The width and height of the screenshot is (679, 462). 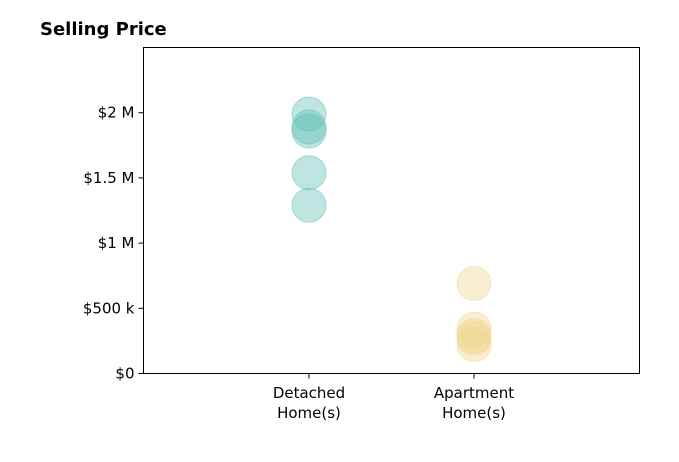 What do you see at coordinates (393, 397) in the screenshot?
I see `x-axis: Detached Home(s) Apartment Home(s)` at bounding box center [393, 397].